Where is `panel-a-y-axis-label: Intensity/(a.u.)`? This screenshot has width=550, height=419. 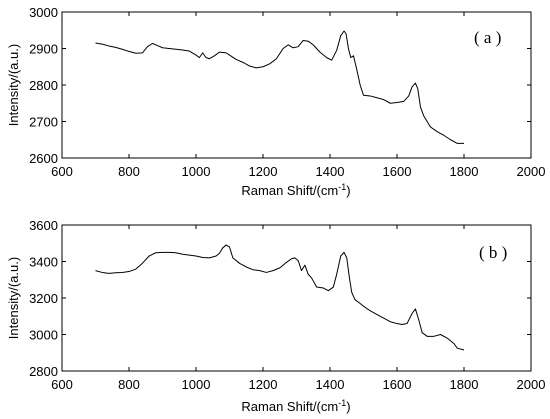
panel-a-y-axis-label: Intensity/(a.u.) is located at coordinates (13, 85).